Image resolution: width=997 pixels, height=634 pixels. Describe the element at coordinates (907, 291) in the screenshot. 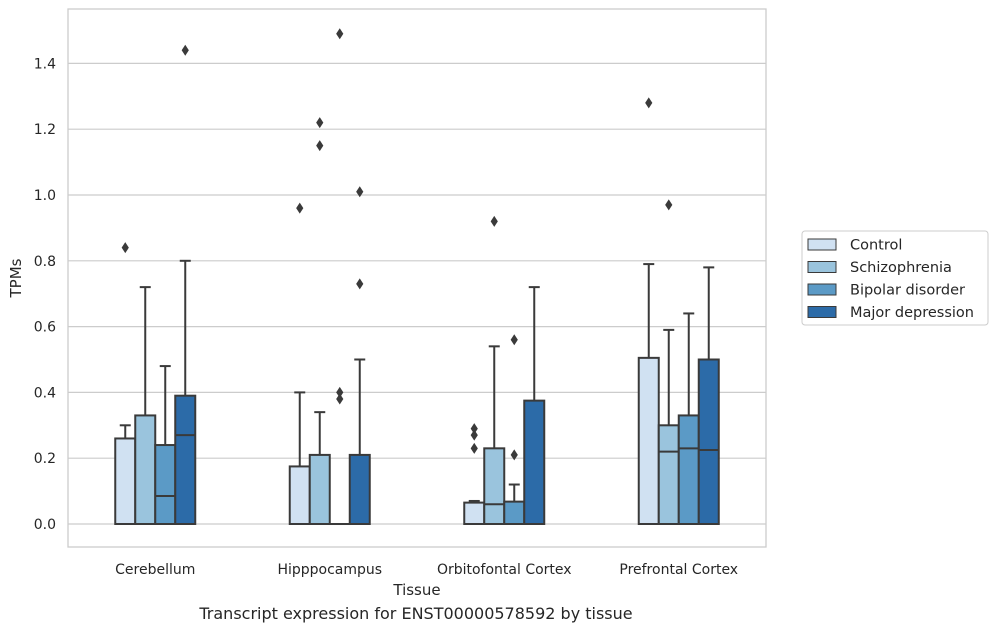

I see `legend-label: Bipolar disorder` at that location.